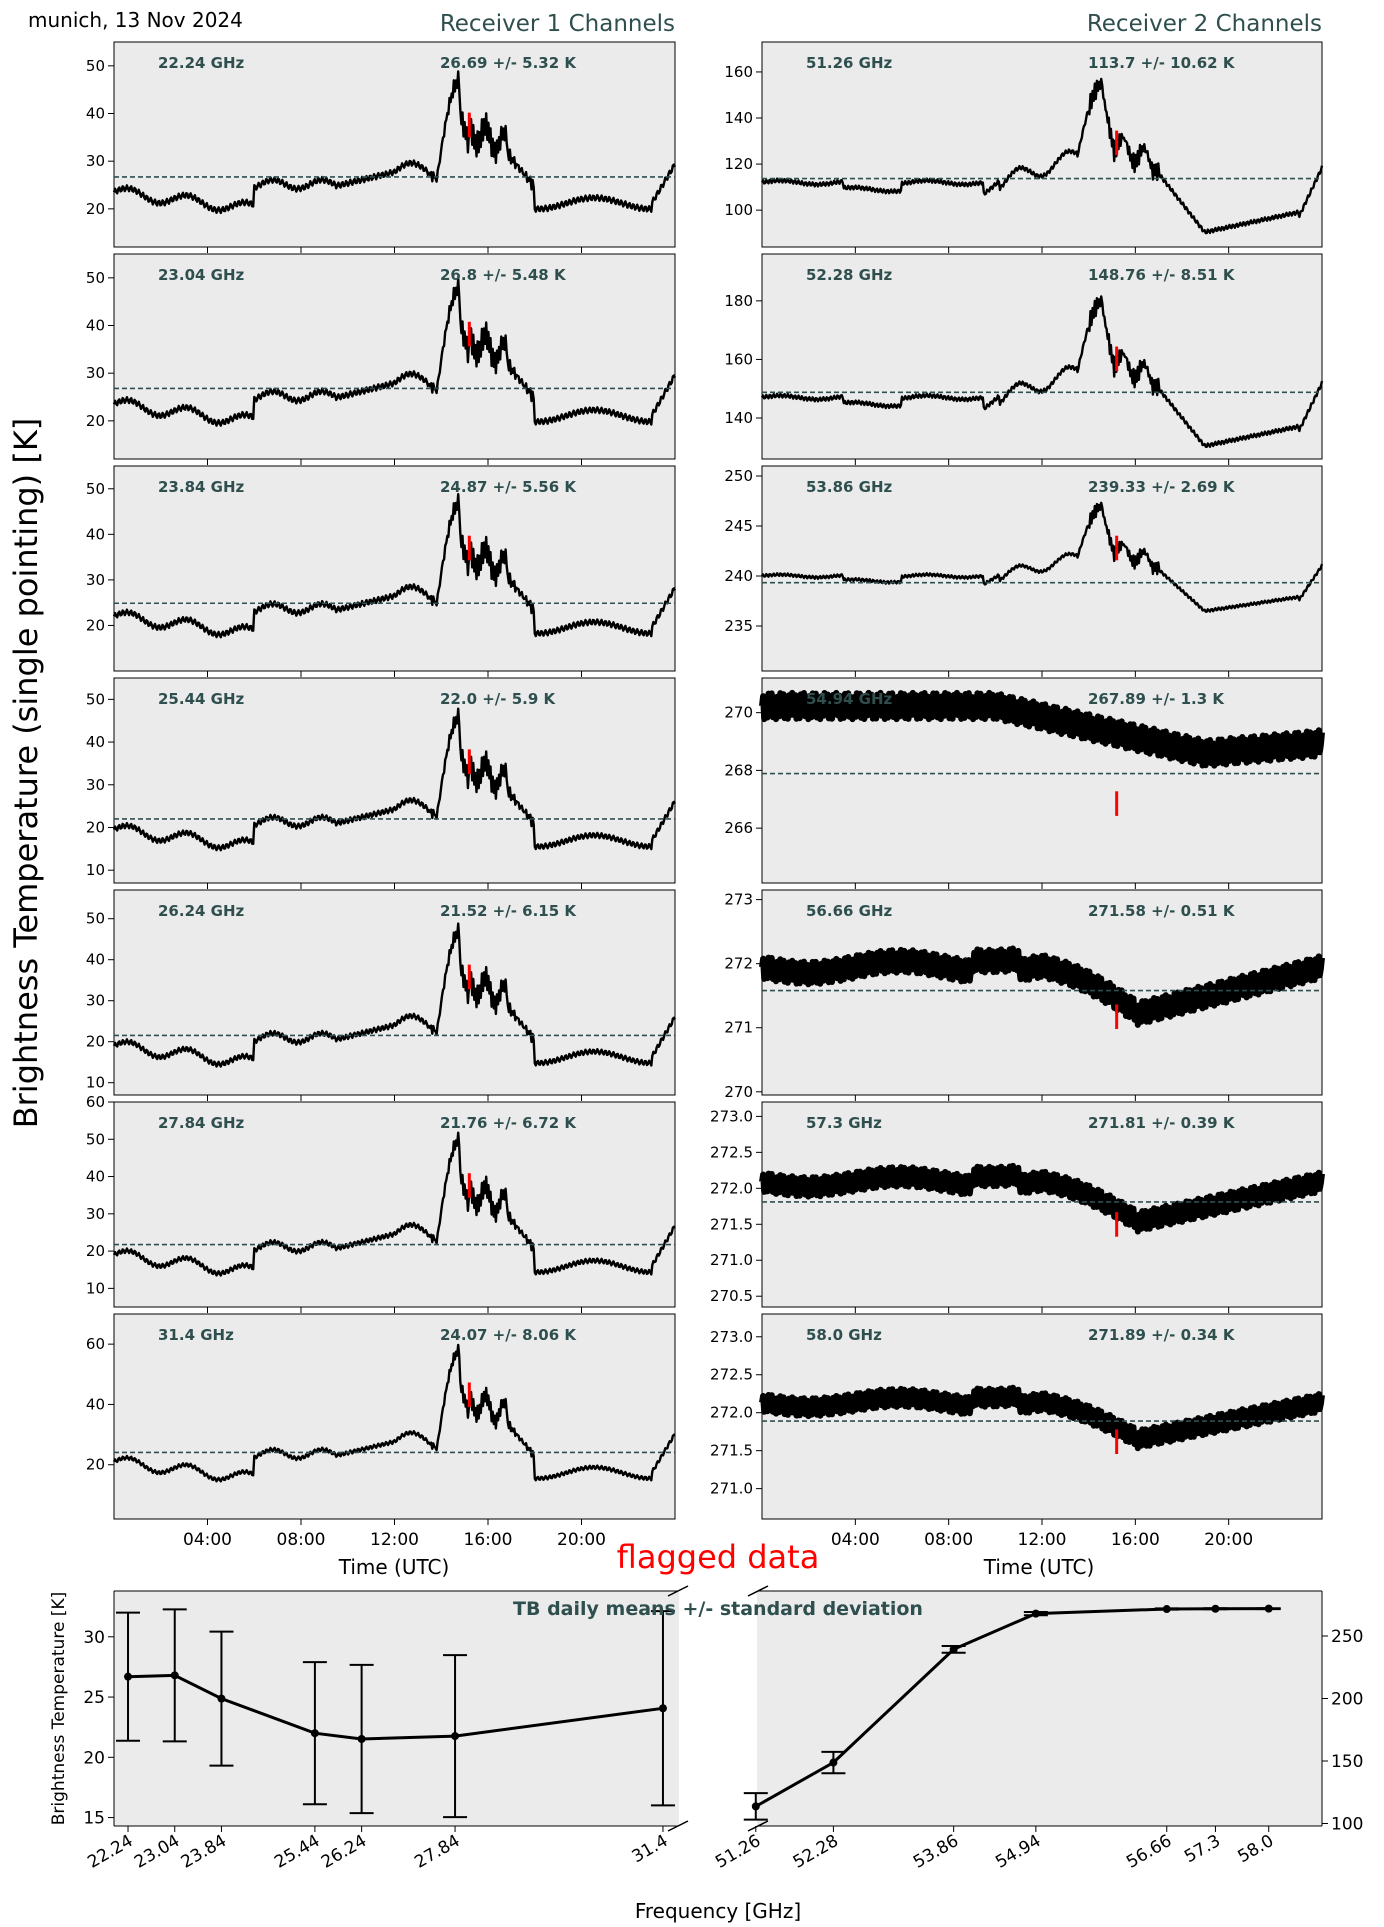  What do you see at coordinates (135, 20) in the screenshot?
I see `site-date-label: munich, 13 Nov 2024` at bounding box center [135, 20].